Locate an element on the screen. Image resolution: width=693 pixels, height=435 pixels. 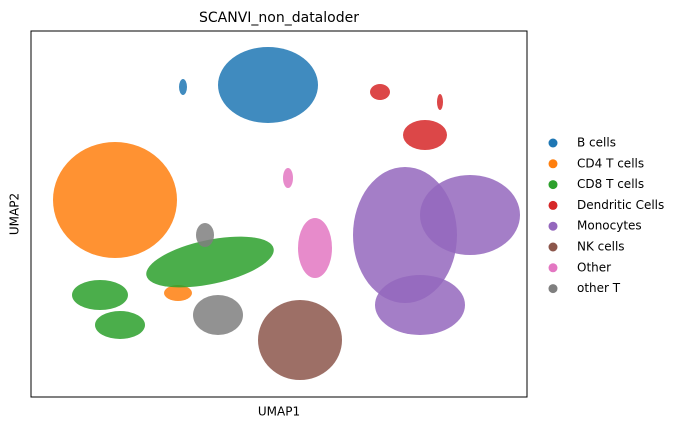
legend-label: Other is located at coordinates (594, 267).